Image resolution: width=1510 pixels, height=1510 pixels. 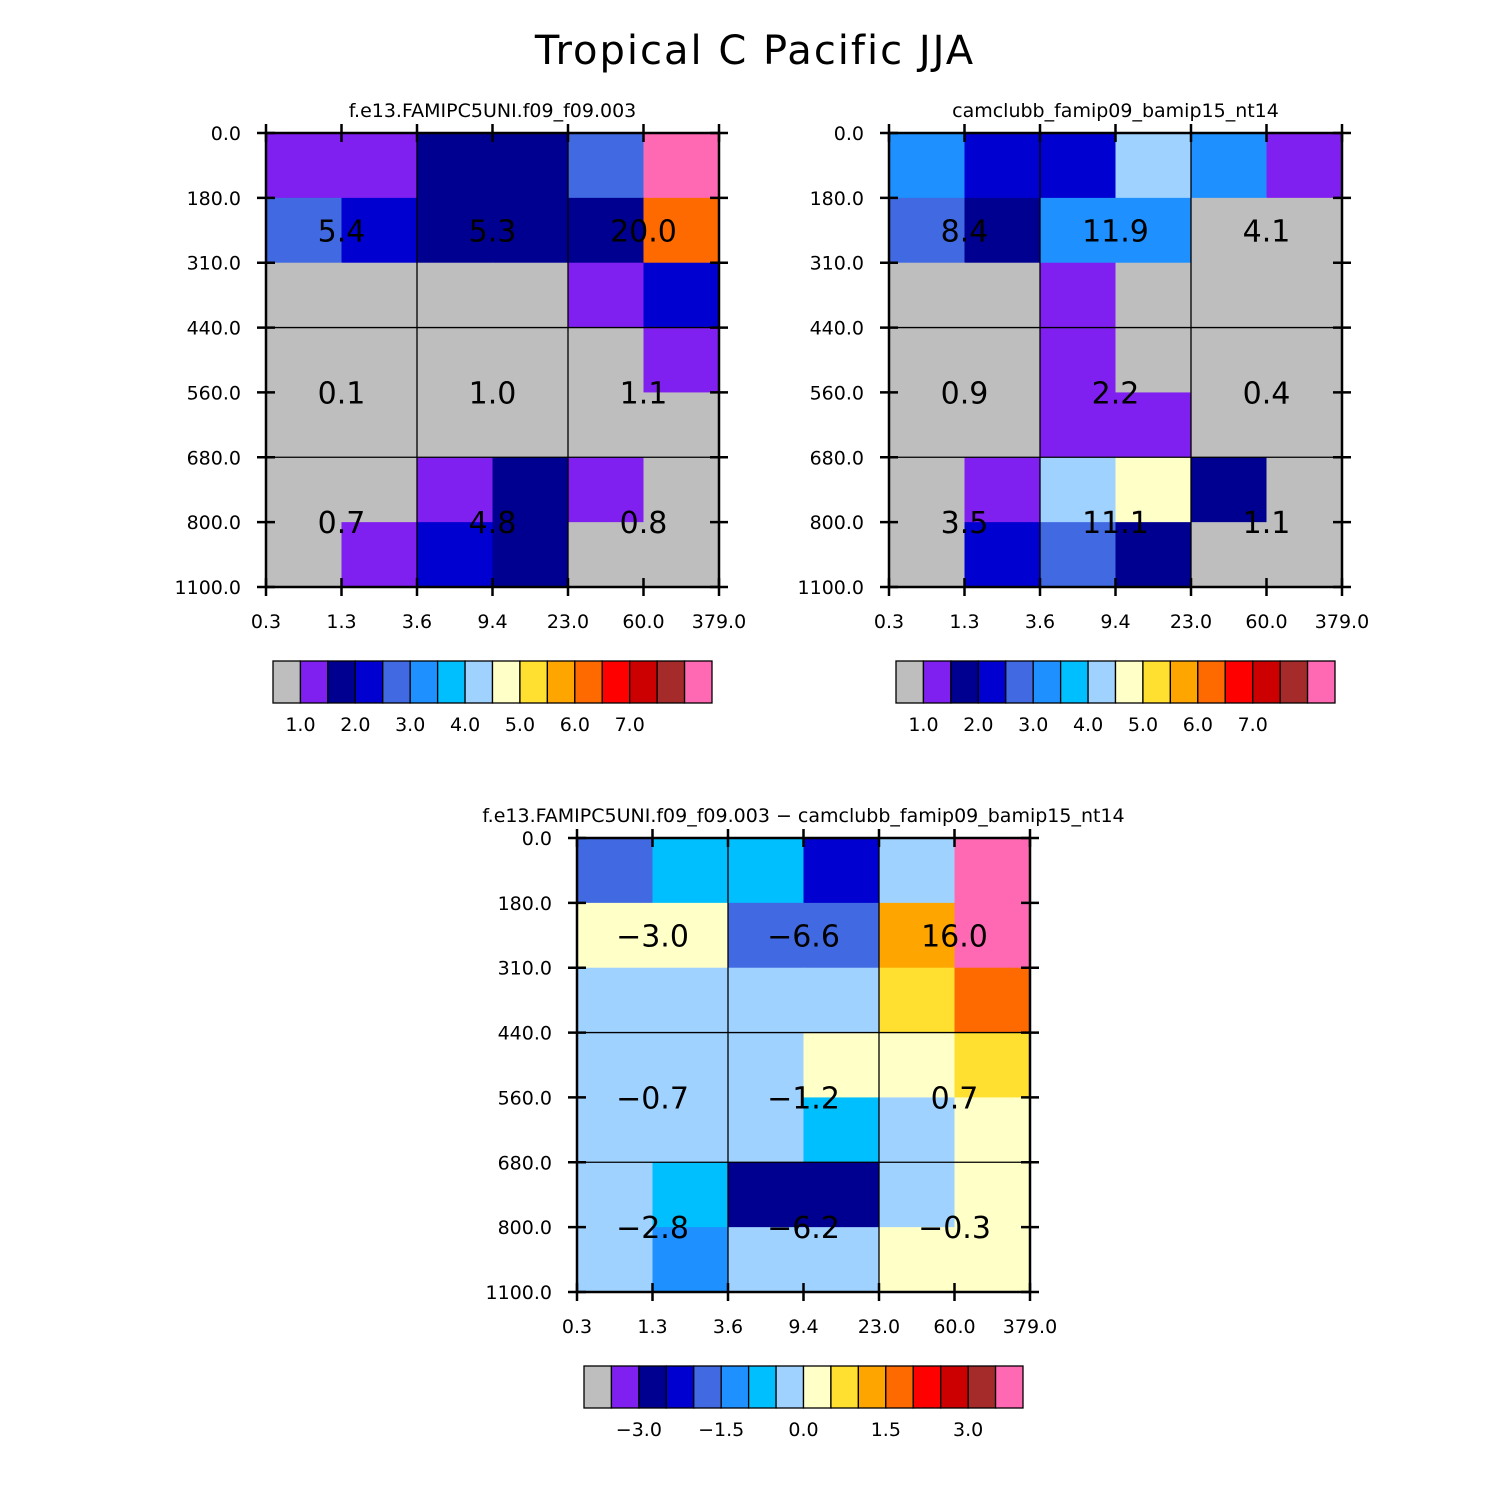 What do you see at coordinates (1030, 1327) in the screenshot?
I see `x-tick-label: 379.0` at bounding box center [1030, 1327].